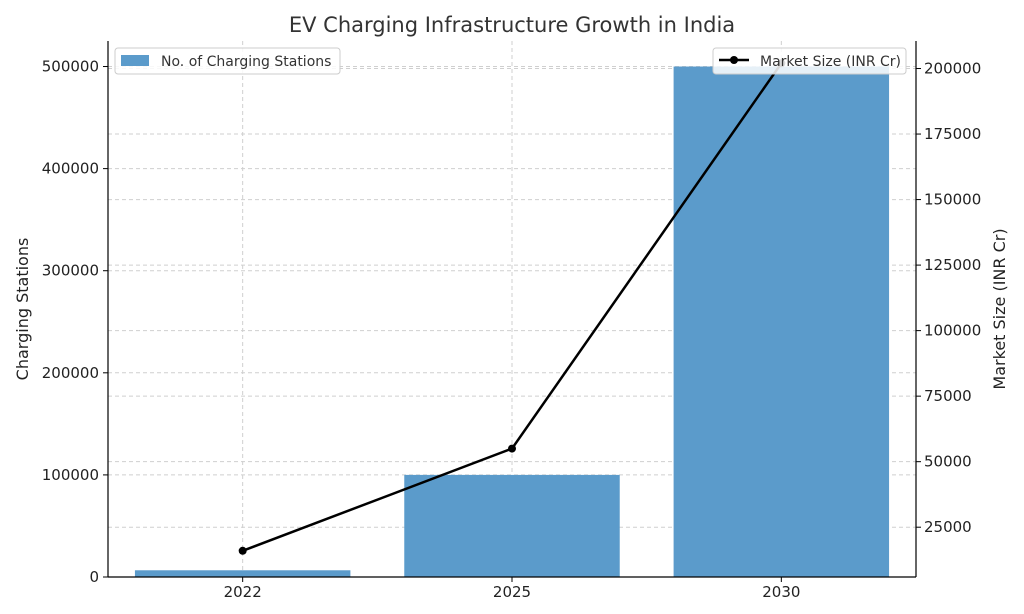  What do you see at coordinates (70, 475) in the screenshot?
I see `y-tick-label: 100000` at bounding box center [70, 475].